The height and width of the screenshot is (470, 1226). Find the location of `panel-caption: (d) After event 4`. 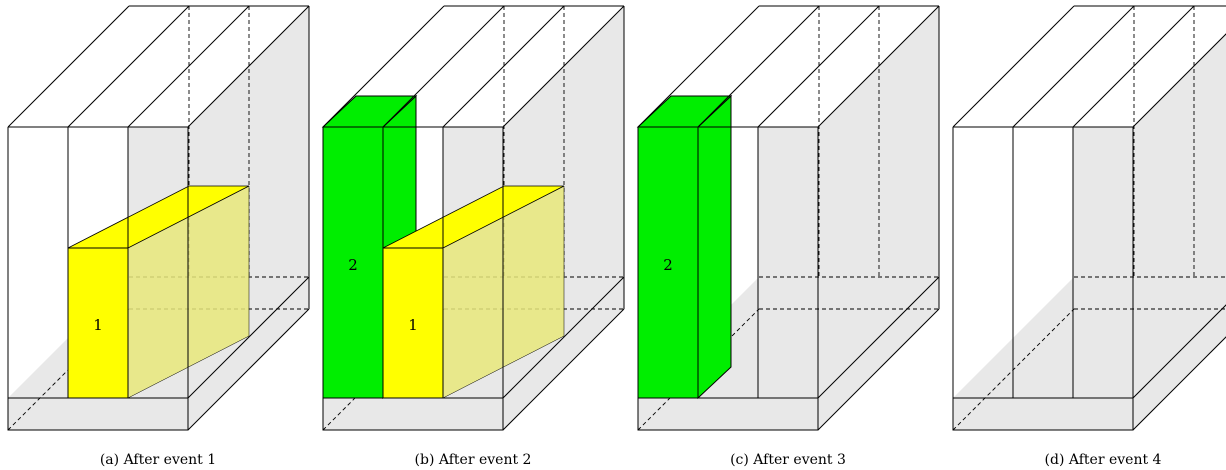

panel-caption: (d) After event 4 is located at coordinates (1103, 460).